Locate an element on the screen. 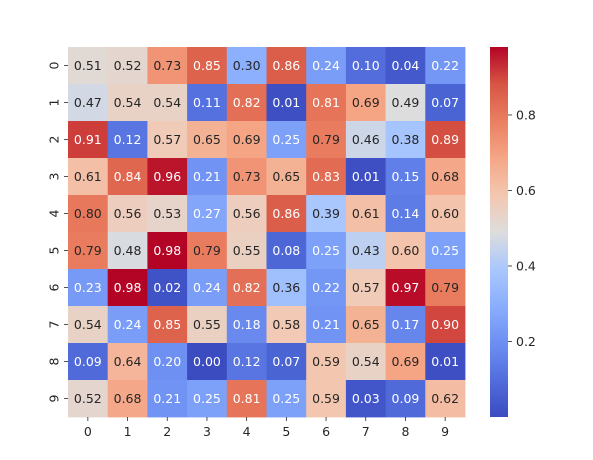  heatmap-cell-r9-c3 is located at coordinates (207, 399).